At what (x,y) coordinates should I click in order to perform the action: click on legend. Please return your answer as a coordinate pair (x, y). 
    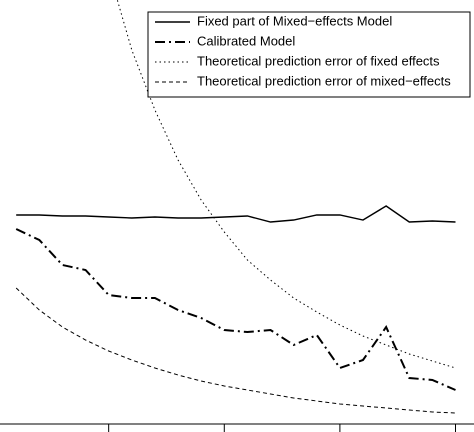
    Looking at the image, I should click on (309, 54).